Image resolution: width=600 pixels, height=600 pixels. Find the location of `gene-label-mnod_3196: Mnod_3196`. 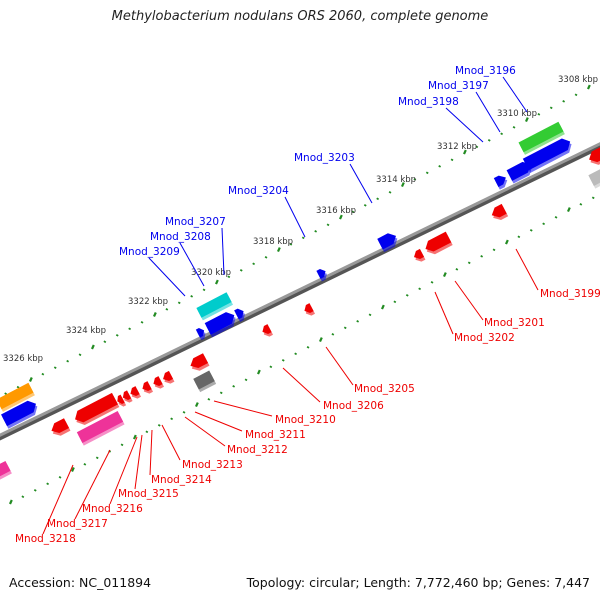

gene-label-mnod_3196: Mnod_3196 is located at coordinates (485, 71).